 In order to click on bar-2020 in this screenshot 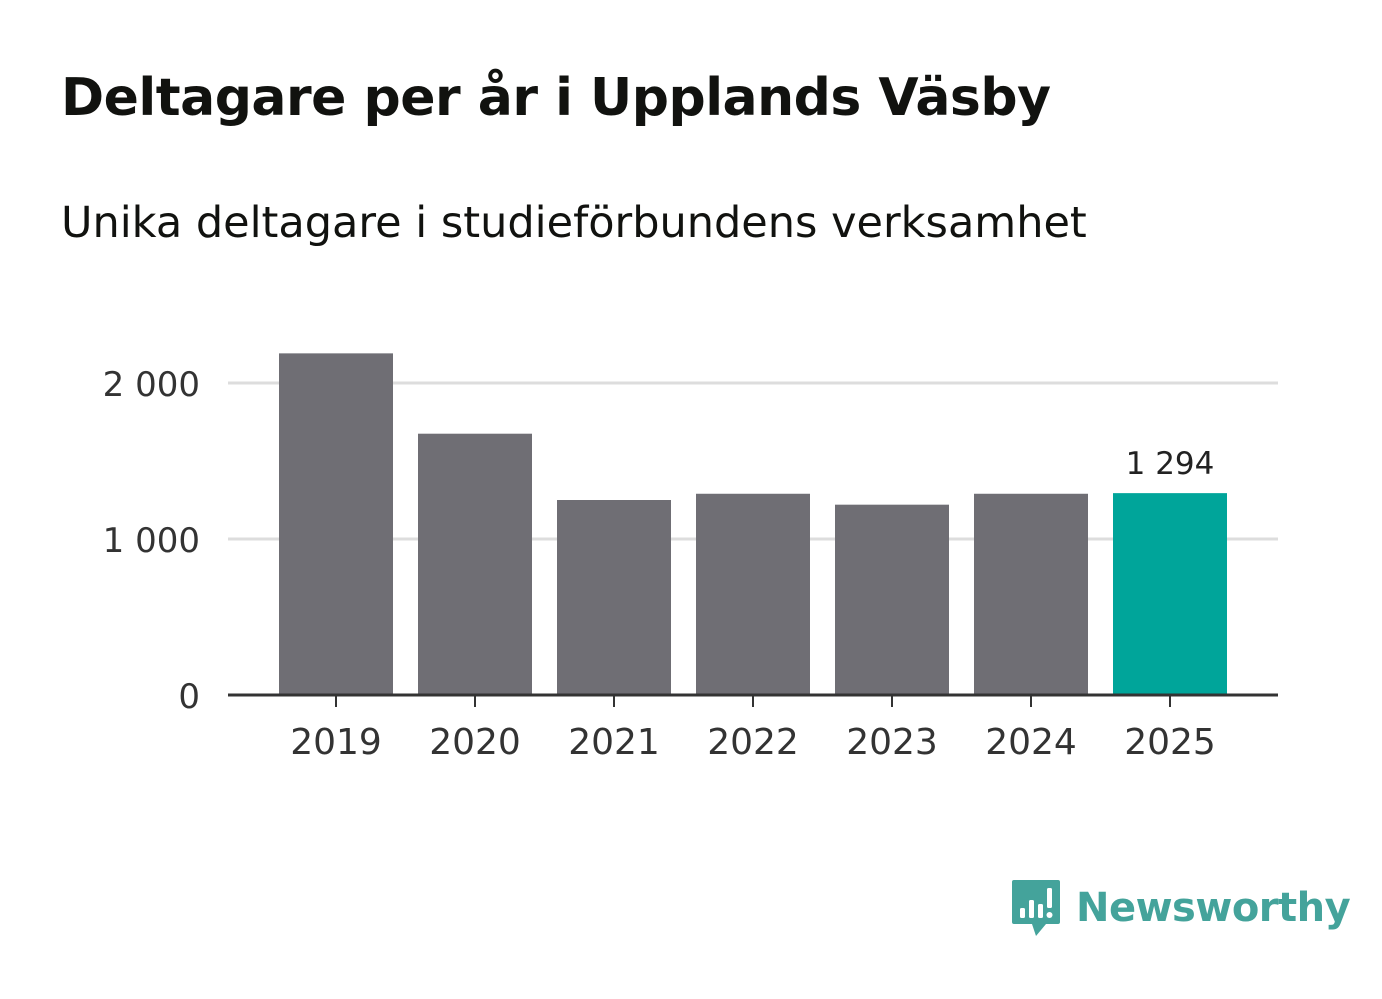, I will do `click(475, 564)`.